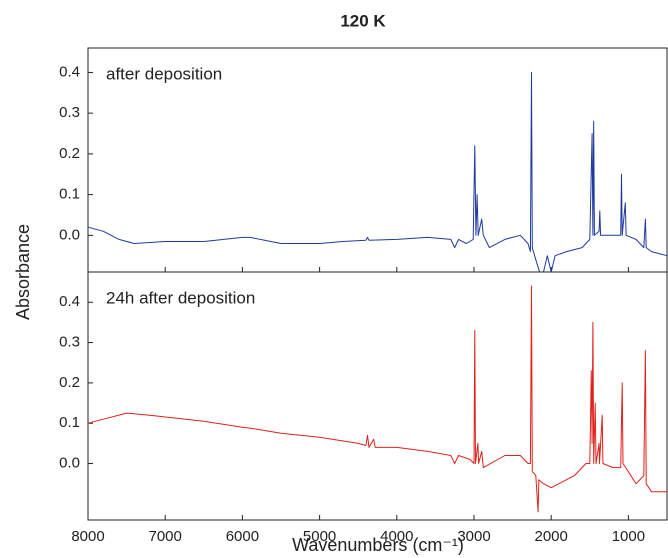 The height and width of the screenshot is (558, 668). Describe the element at coordinates (165, 536) in the screenshot. I see `x-tick-label: 7000` at that location.